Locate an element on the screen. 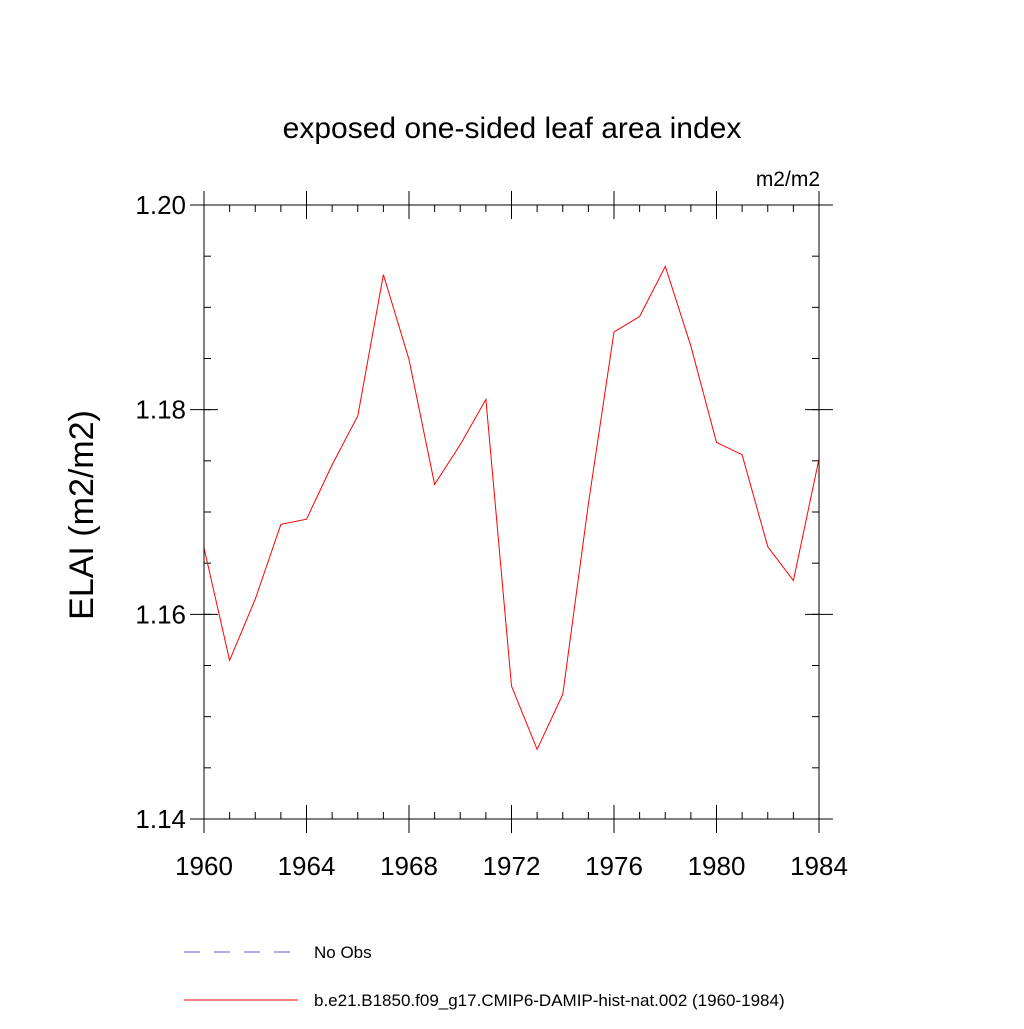  y-tick-label: 1.18 is located at coordinates (160, 410).